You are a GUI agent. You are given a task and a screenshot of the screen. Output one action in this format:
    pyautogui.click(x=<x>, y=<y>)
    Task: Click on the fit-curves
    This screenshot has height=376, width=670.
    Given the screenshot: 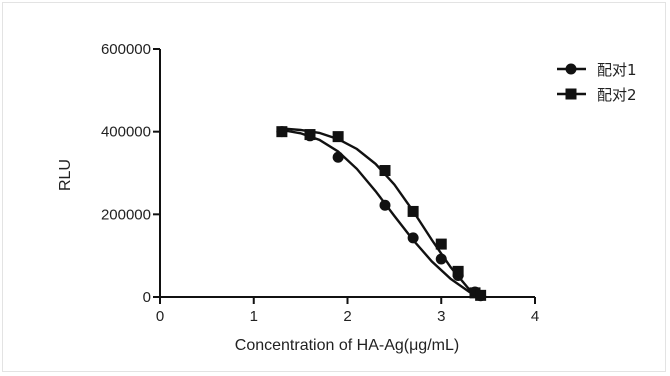 What is the action you would take?
    pyautogui.click(x=380, y=213)
    